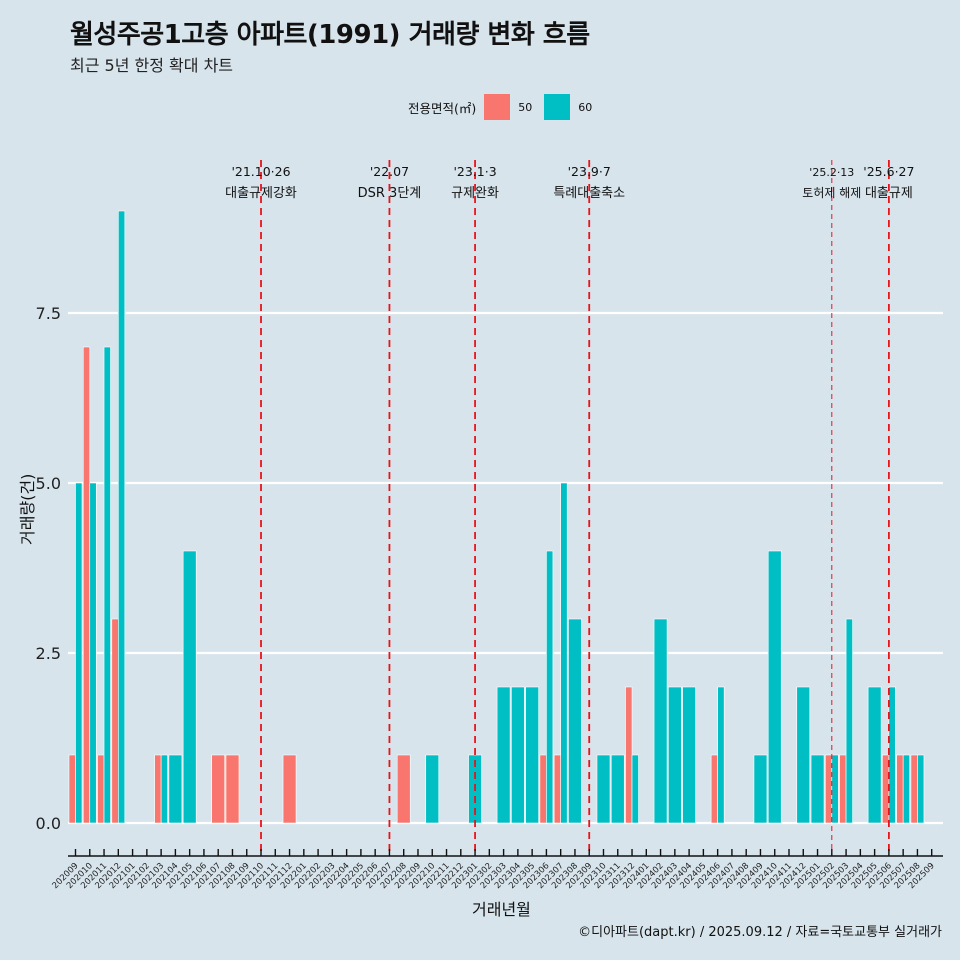 The width and height of the screenshot is (960, 960). I want to click on legend: 전용면적(㎡) 50 60, so click(506, 107).